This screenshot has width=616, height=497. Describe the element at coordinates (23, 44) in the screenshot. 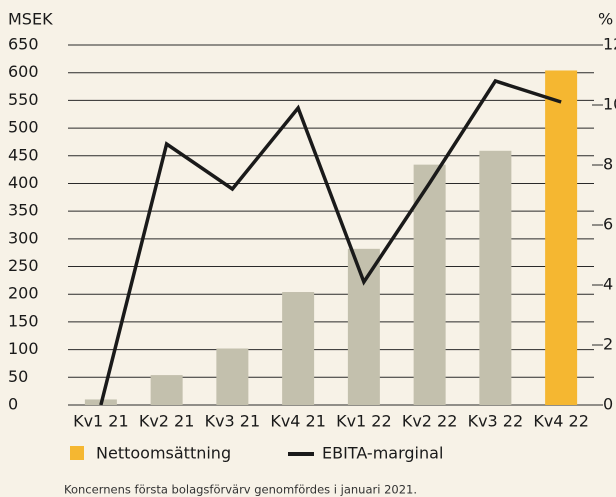

I see `y-tick-label: 650` at that location.